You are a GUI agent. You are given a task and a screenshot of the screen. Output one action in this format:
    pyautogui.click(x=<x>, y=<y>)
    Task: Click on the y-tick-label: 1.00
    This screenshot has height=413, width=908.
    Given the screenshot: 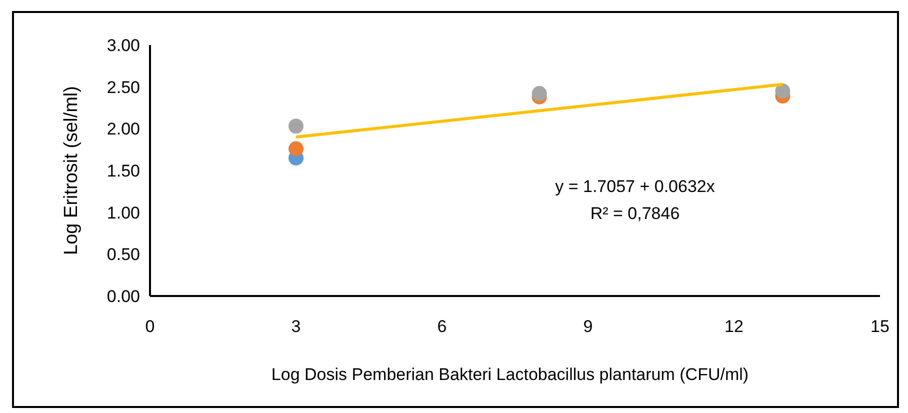 What is the action you would take?
    pyautogui.click(x=123, y=212)
    